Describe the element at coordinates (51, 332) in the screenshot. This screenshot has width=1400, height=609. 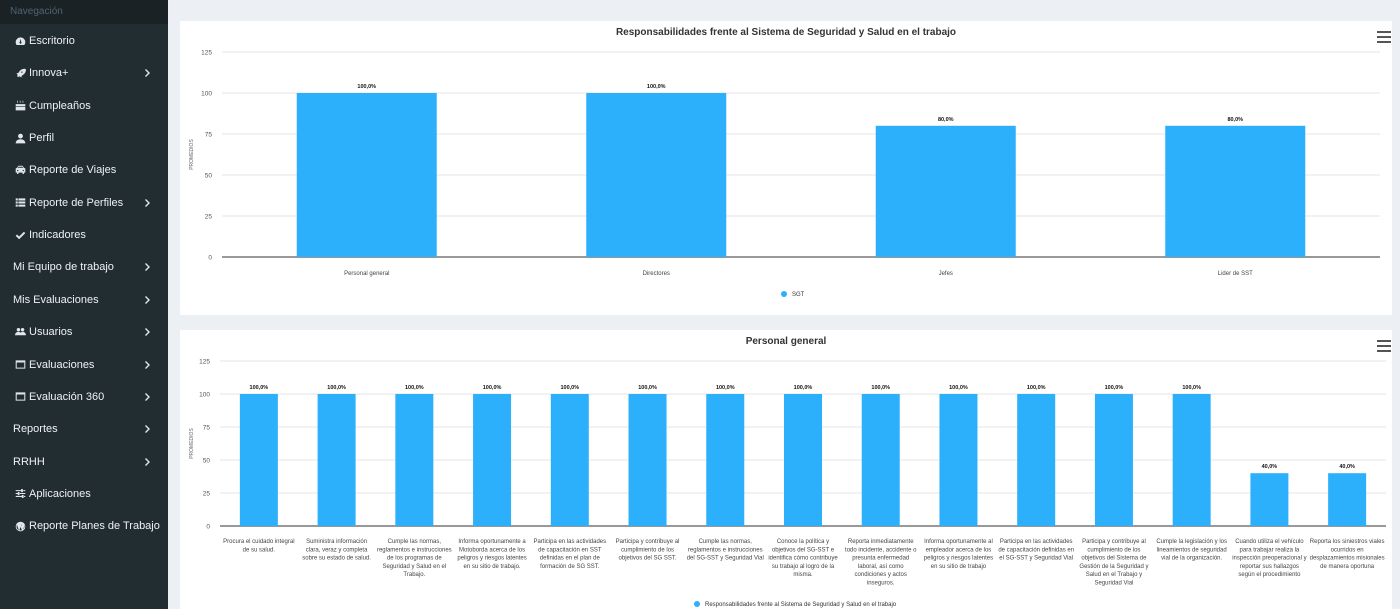
I see `sidebar-item-label: Usuarios` at that location.